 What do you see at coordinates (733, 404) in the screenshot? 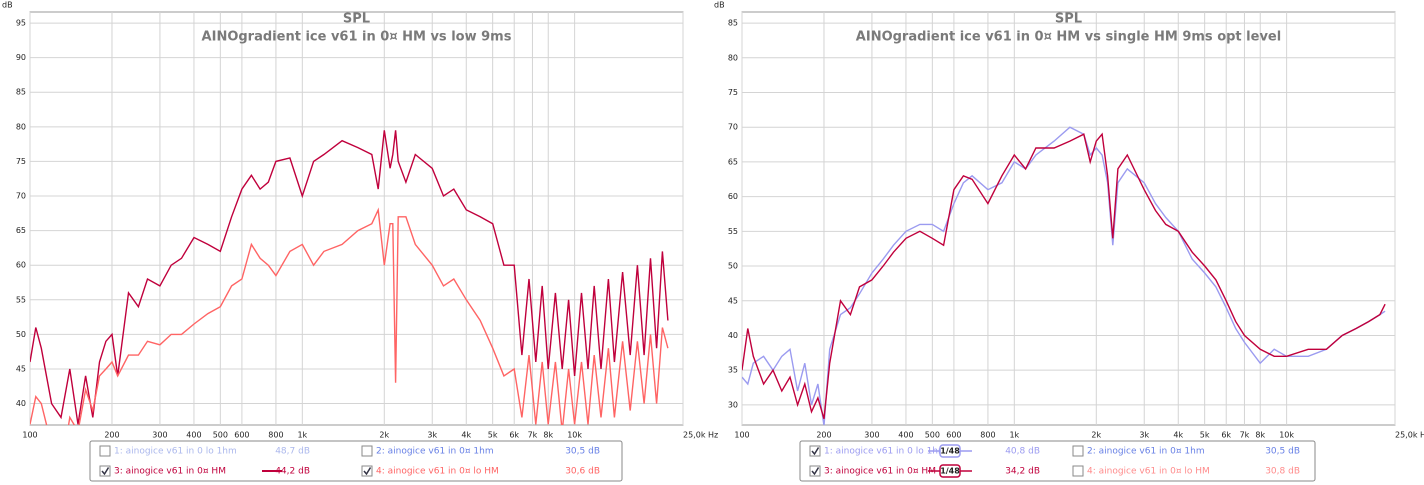
I see `y-tick-label: 30` at bounding box center [733, 404].